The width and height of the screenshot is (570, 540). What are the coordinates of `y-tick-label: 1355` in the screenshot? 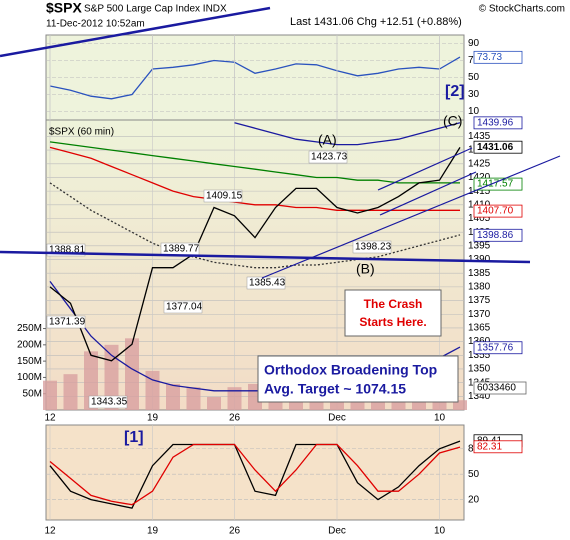 It's located at (479, 355).